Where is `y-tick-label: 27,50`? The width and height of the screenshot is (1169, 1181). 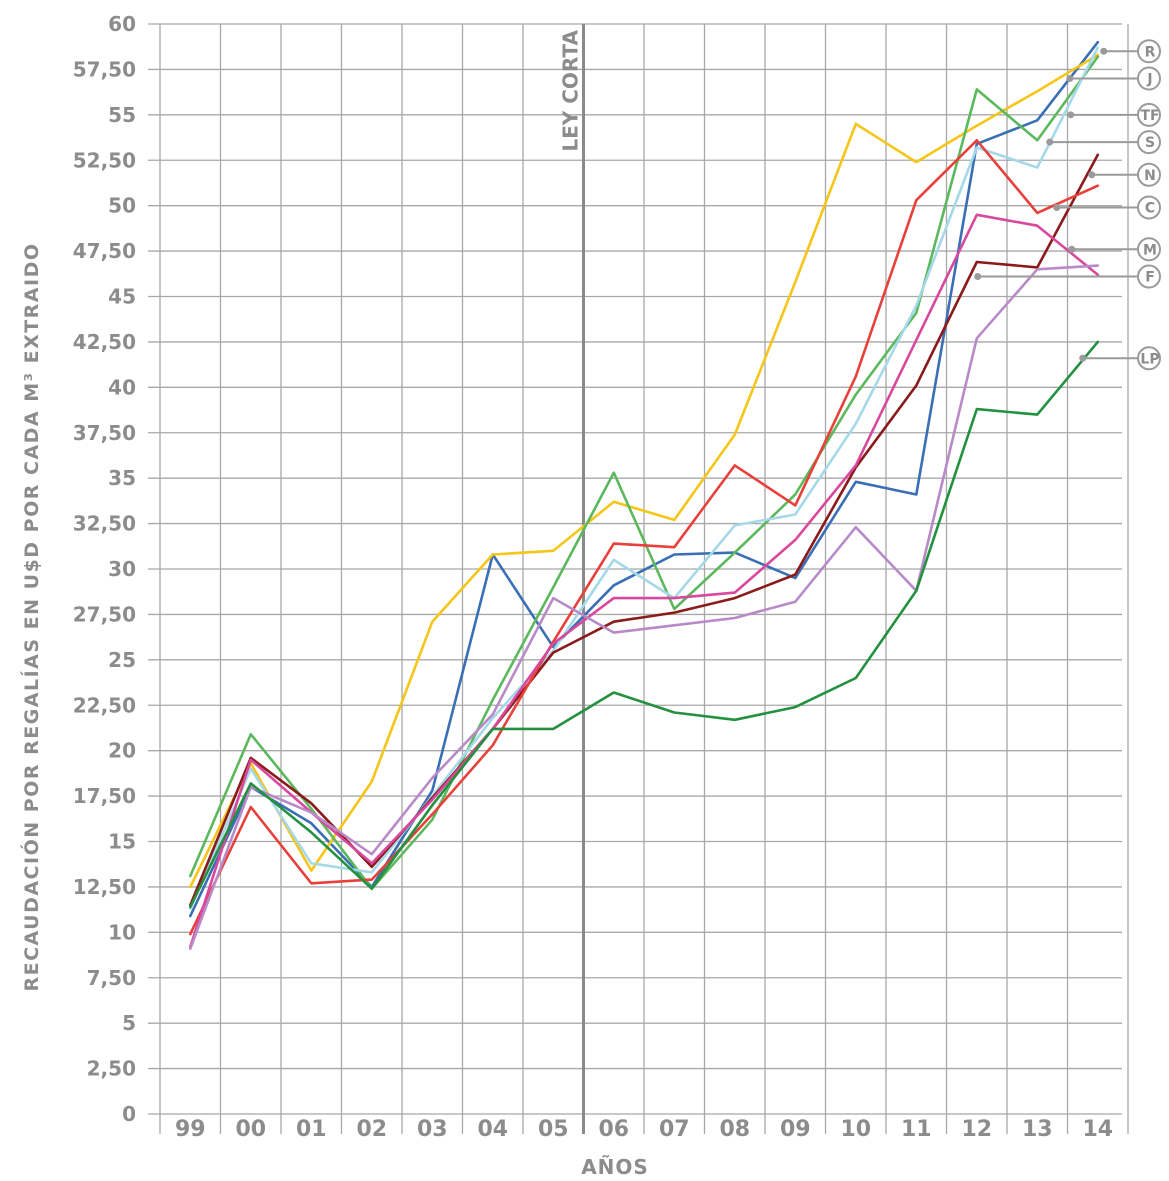 y-tick-label: 27,50 is located at coordinates (104, 614).